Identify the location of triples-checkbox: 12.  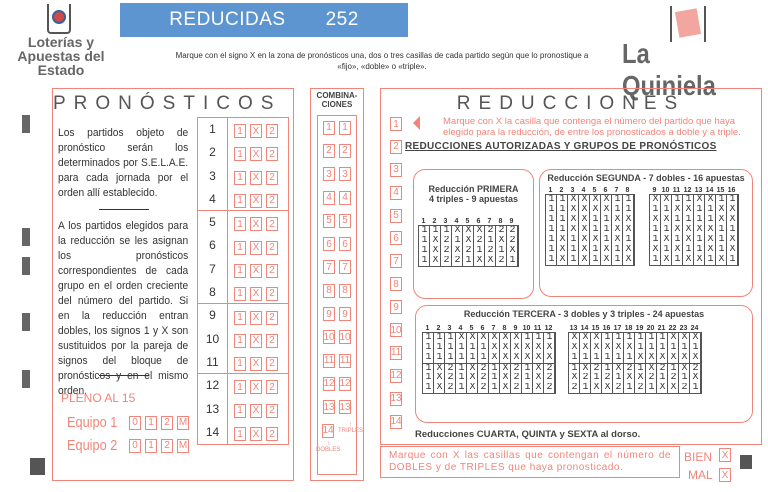
(345, 383).